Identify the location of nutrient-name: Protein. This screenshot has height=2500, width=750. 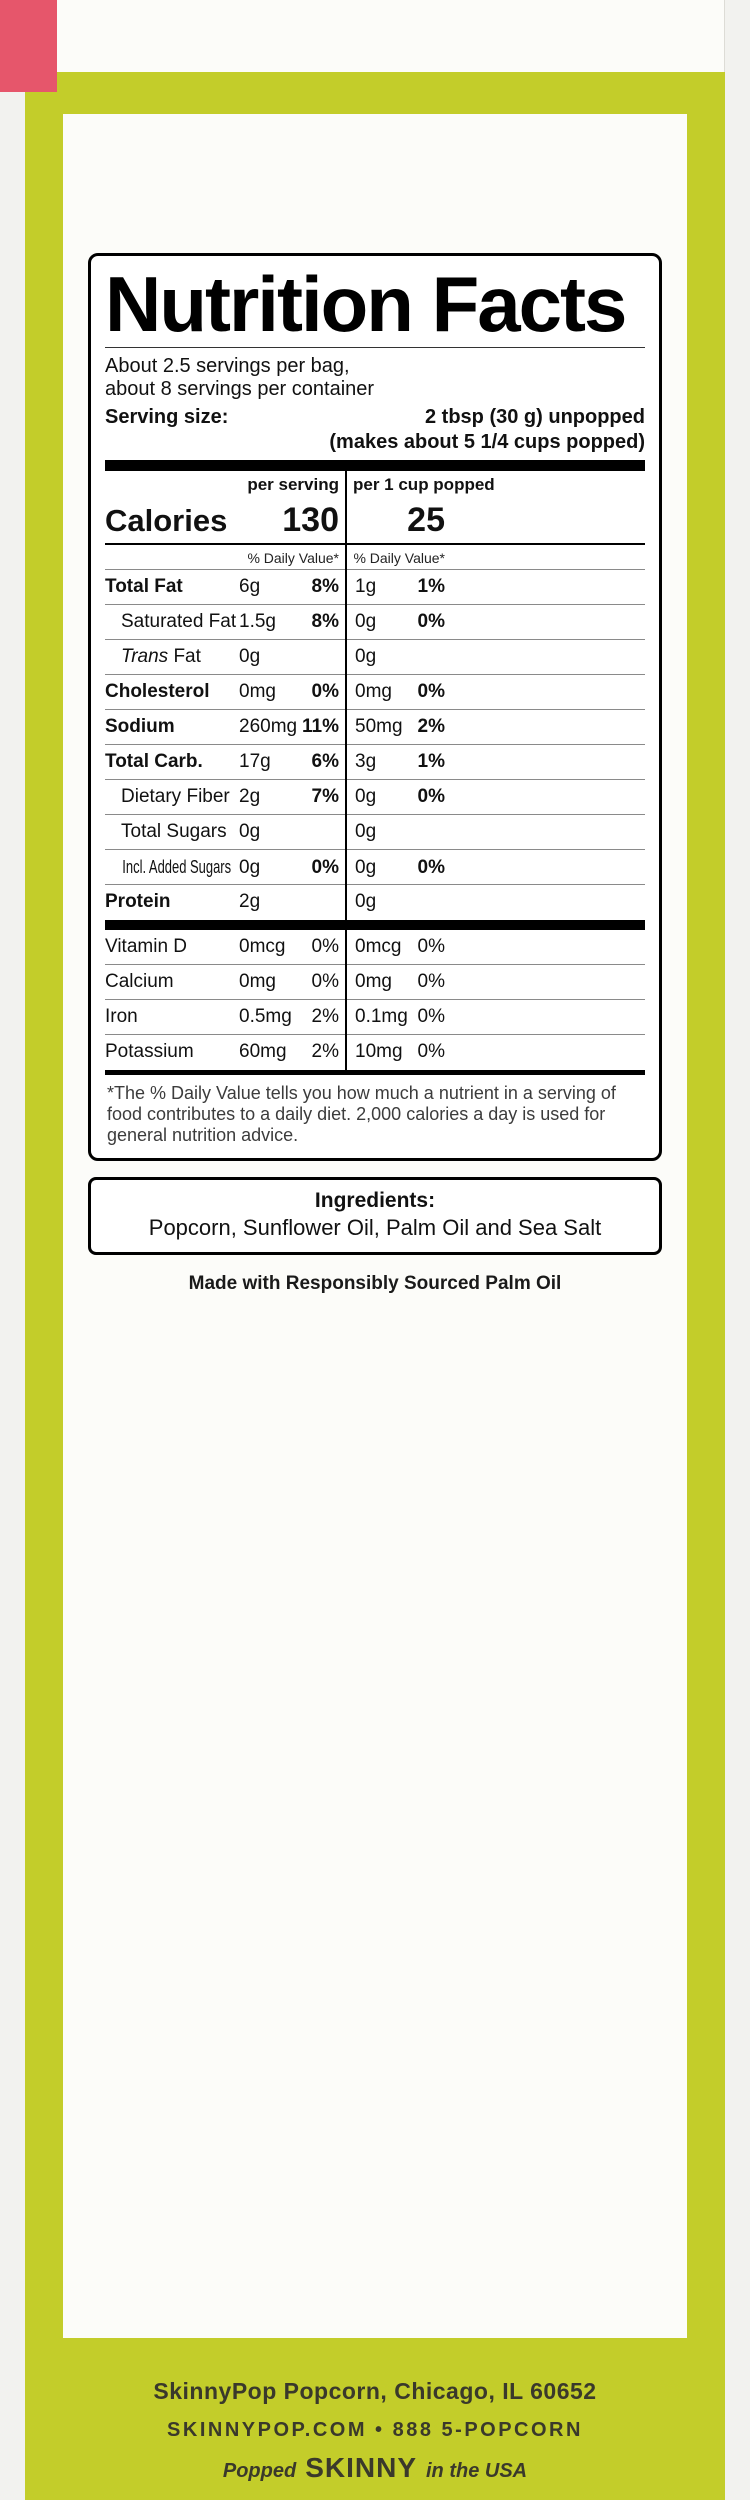
(138, 901).